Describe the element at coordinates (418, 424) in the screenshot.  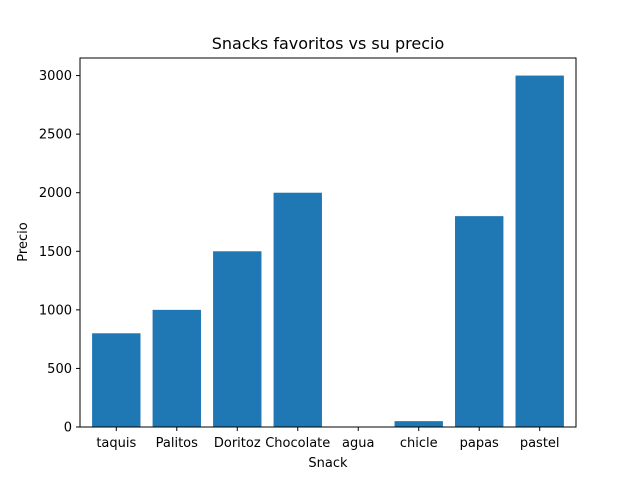
I see `bar-chicle` at that location.